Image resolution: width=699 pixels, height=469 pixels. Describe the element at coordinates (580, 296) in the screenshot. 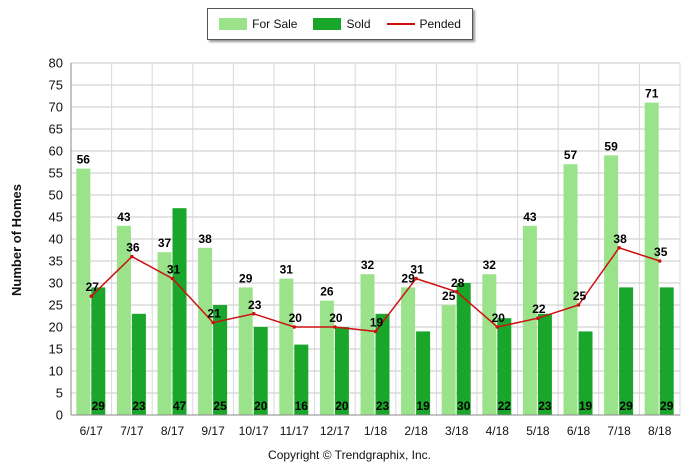

I see `data-label-pended: 25` at that location.